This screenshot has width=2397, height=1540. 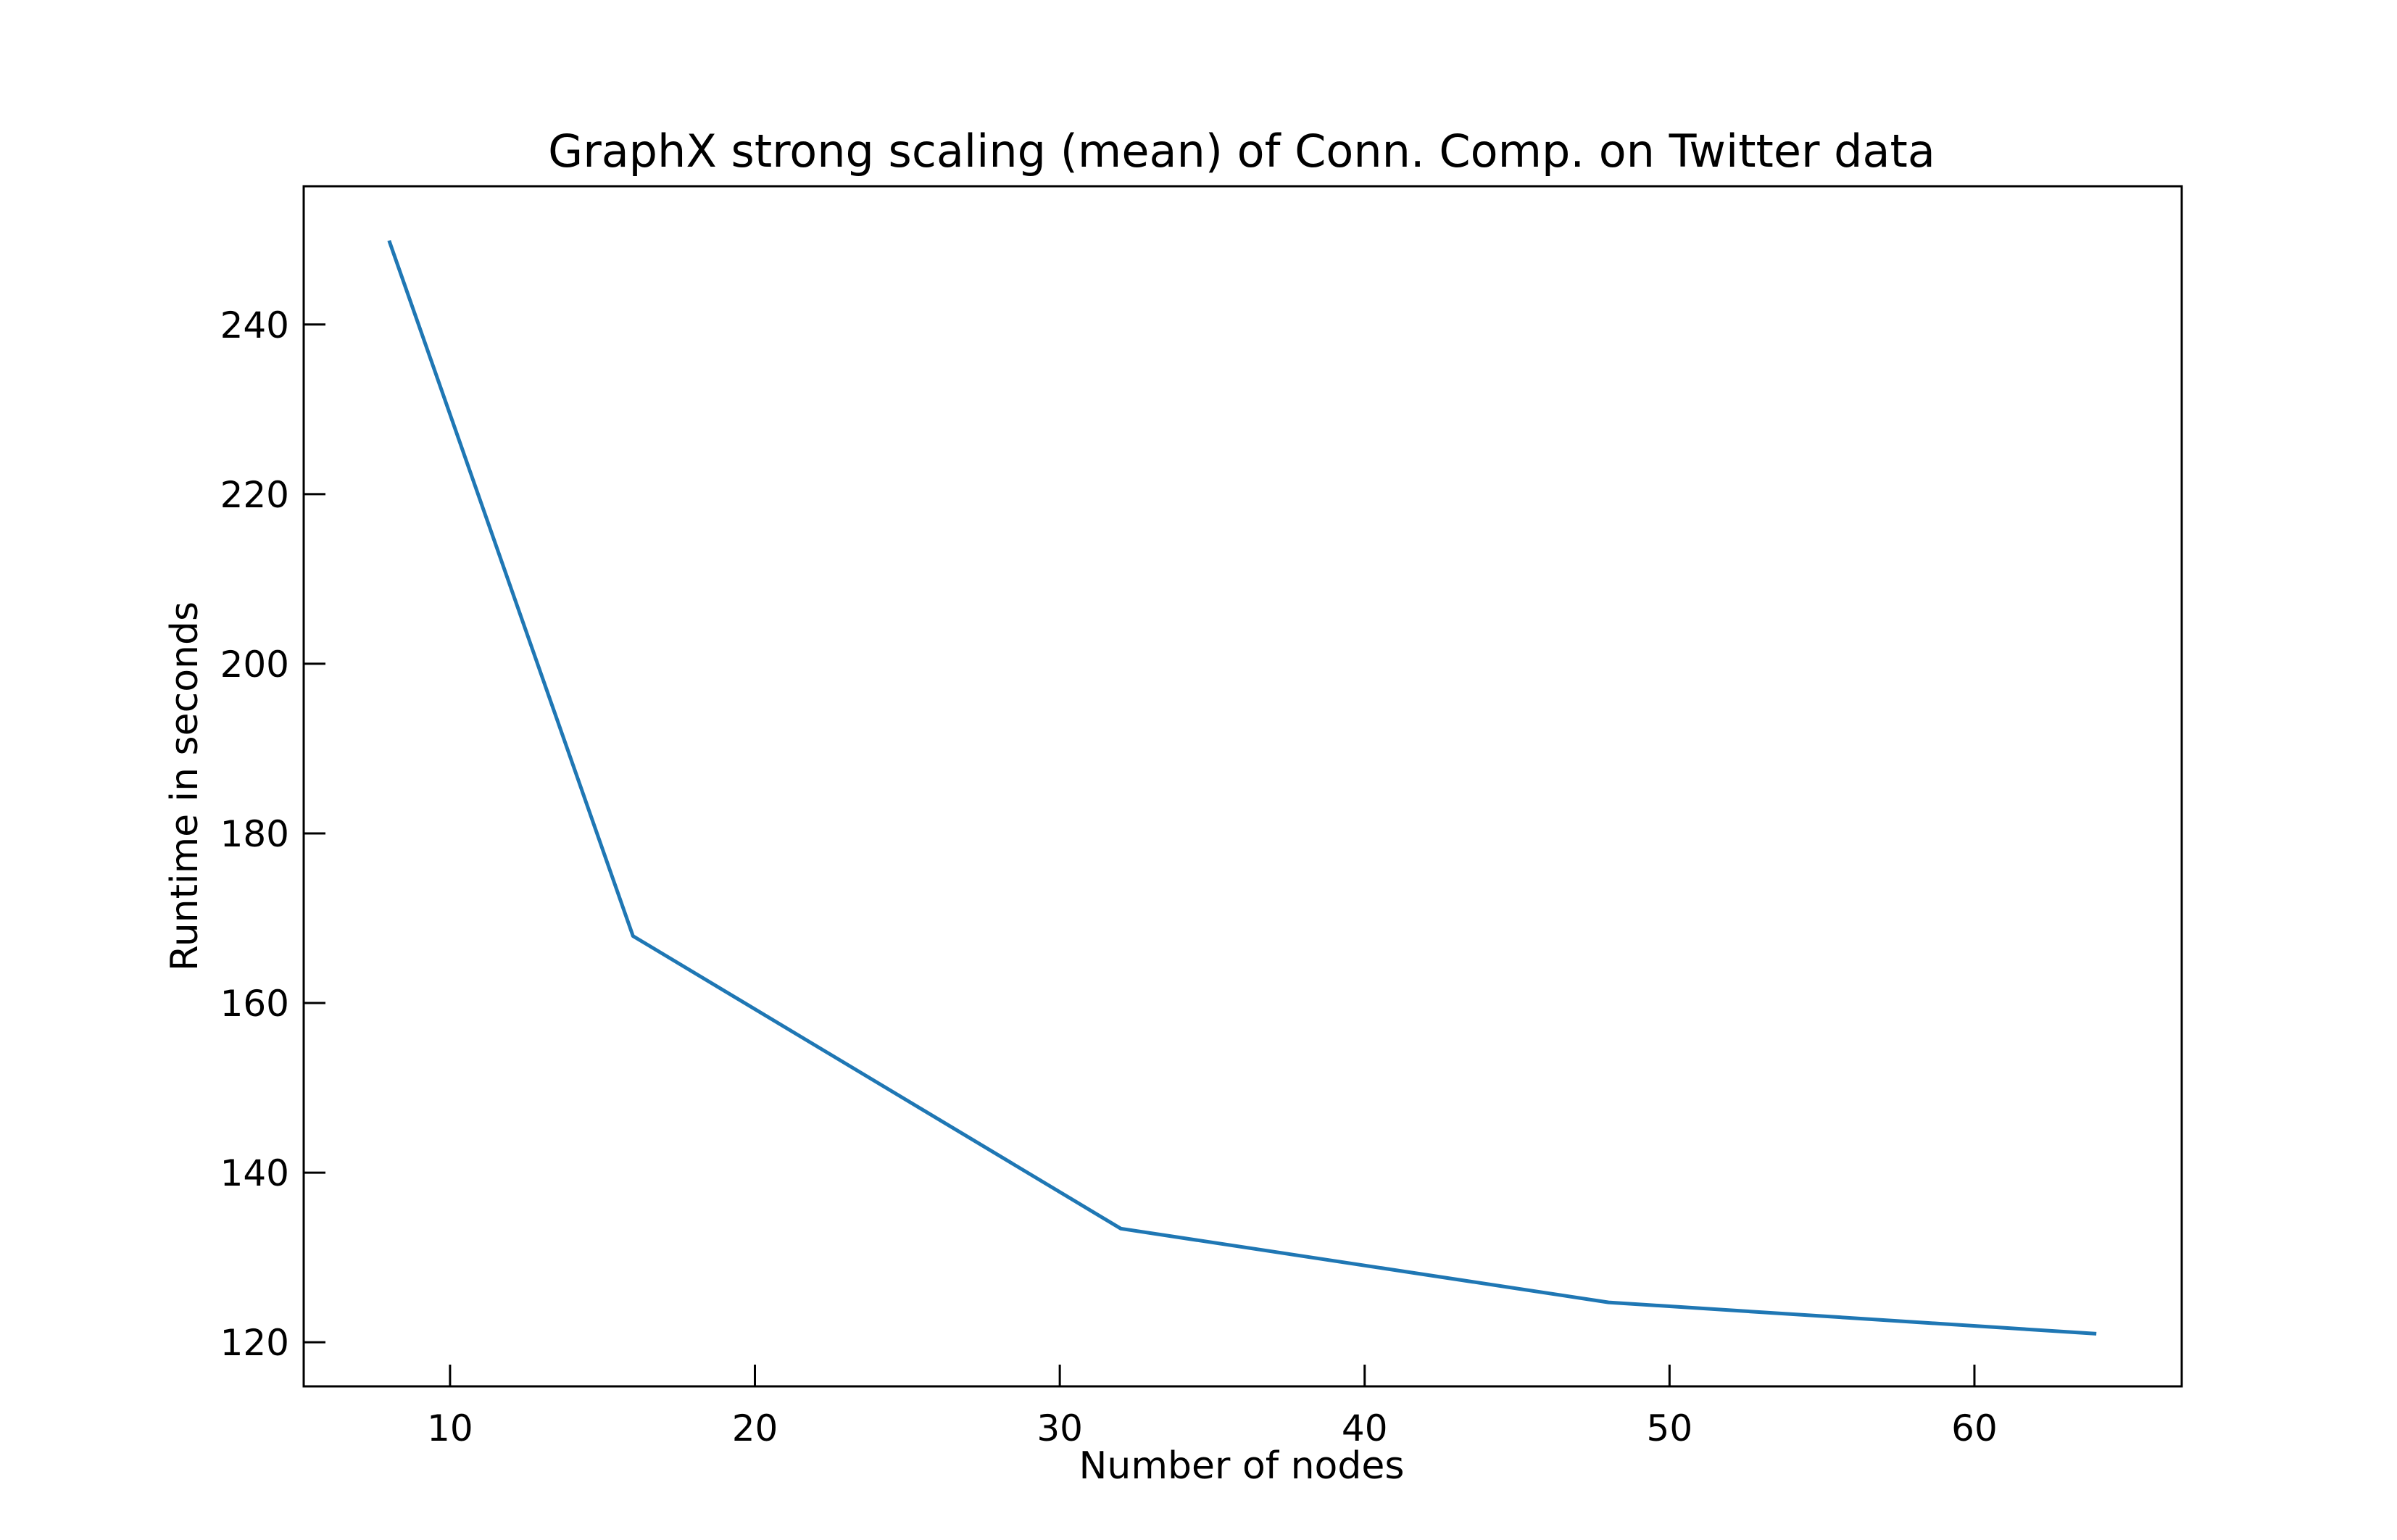 What do you see at coordinates (254, 665) in the screenshot?
I see `y-tick-label: 200` at bounding box center [254, 665].